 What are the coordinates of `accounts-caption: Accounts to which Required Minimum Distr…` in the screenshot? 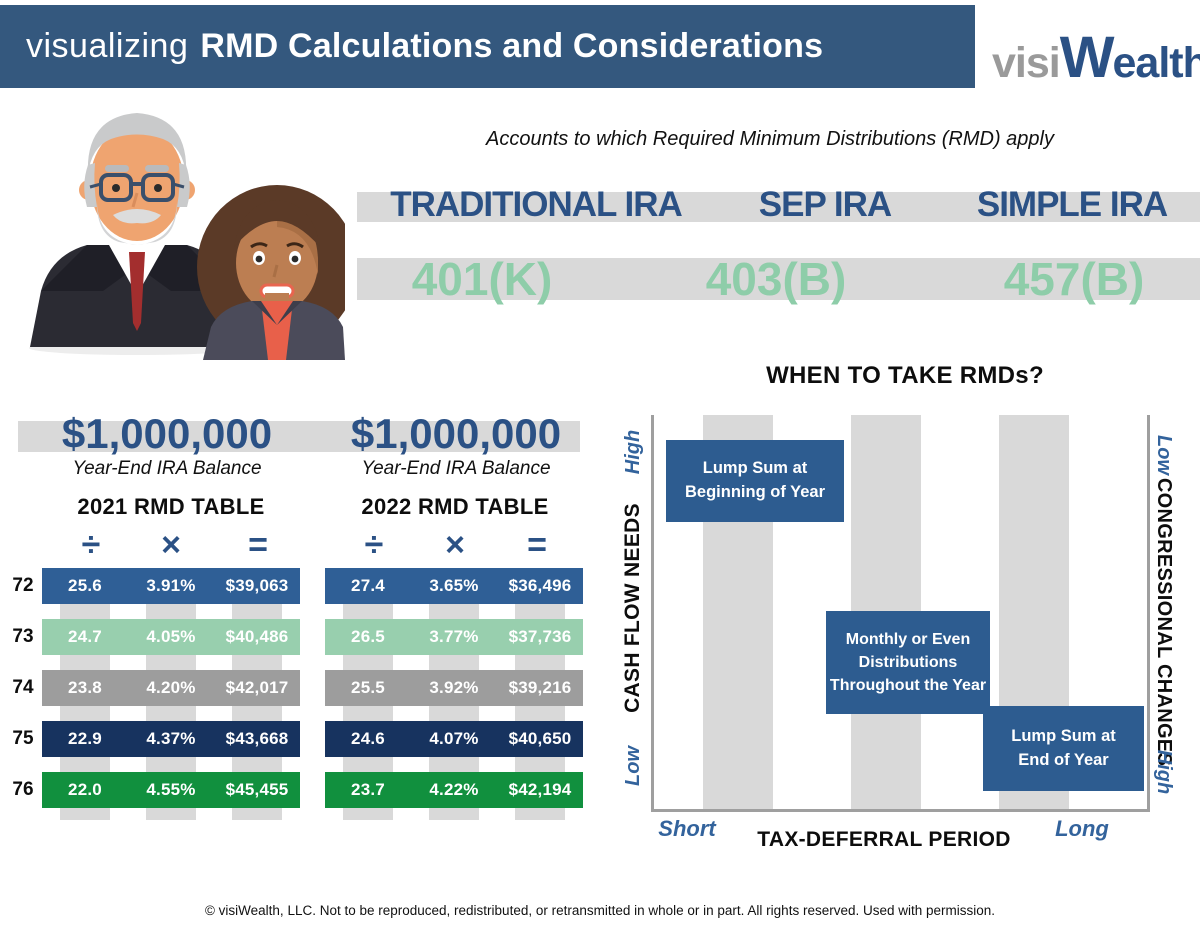 It's located at (770, 139).